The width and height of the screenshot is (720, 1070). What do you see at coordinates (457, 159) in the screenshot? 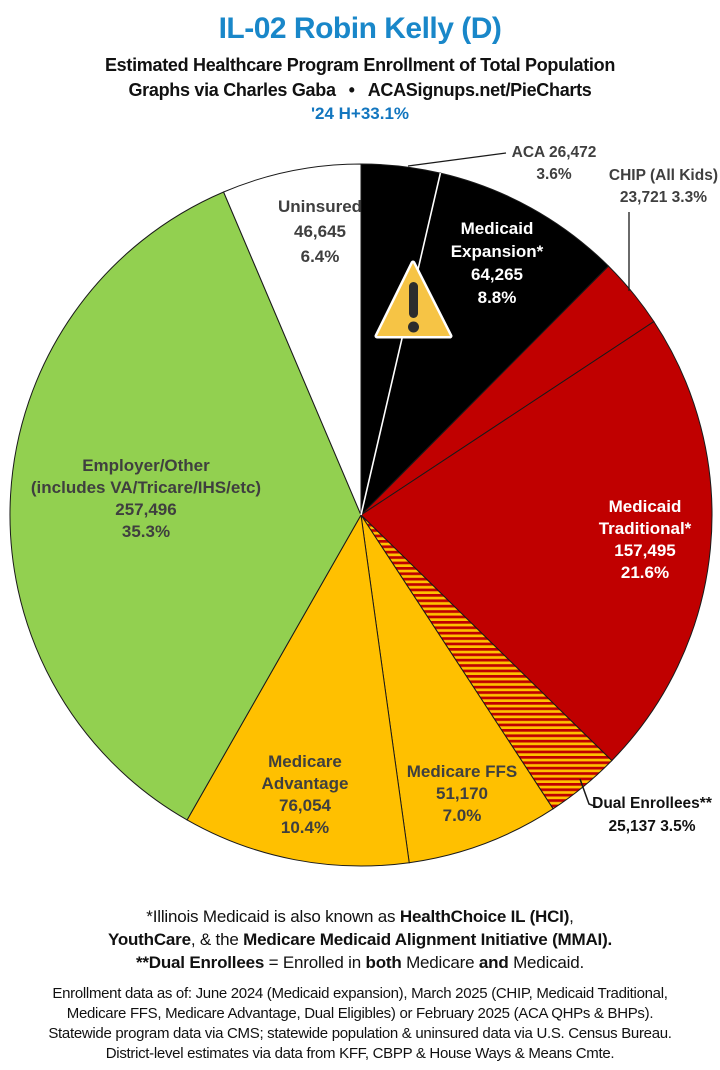
I see `aca-callout-line` at bounding box center [457, 159].